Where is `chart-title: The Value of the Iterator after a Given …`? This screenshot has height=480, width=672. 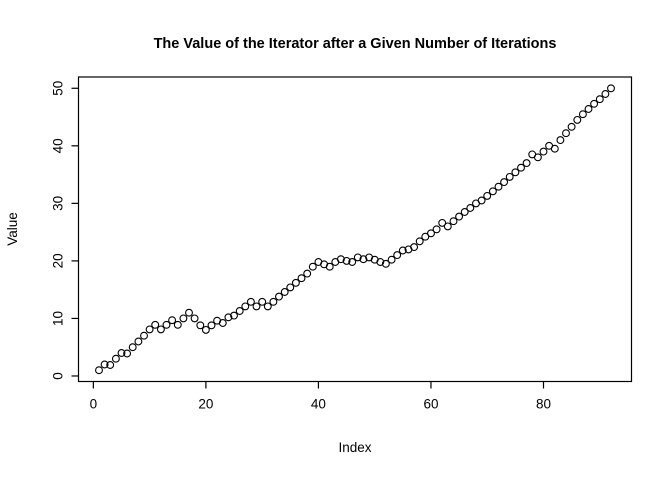 chart-title: The Value of the Iterator after a Given … is located at coordinates (355, 44).